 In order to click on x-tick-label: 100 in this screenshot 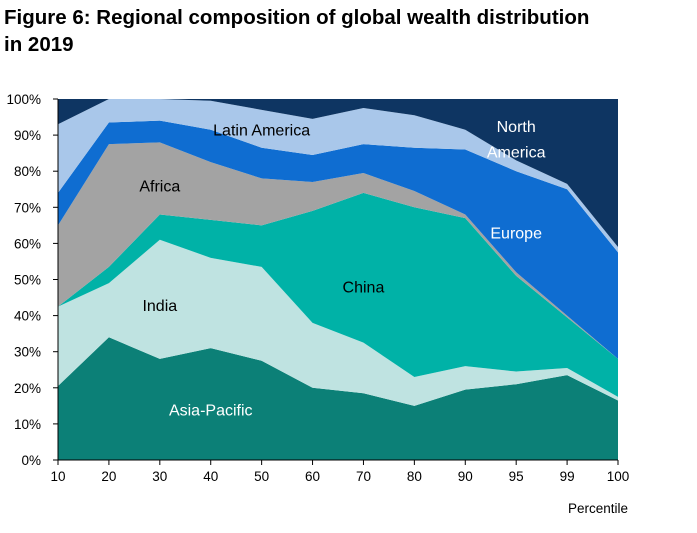, I will do `click(618, 476)`.